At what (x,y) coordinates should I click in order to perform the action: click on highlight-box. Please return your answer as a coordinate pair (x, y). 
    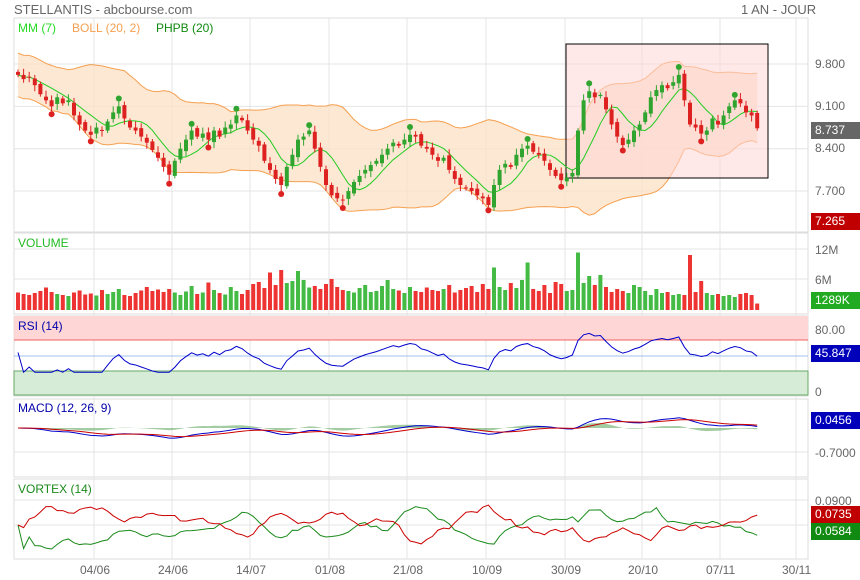
    Looking at the image, I should click on (667, 111).